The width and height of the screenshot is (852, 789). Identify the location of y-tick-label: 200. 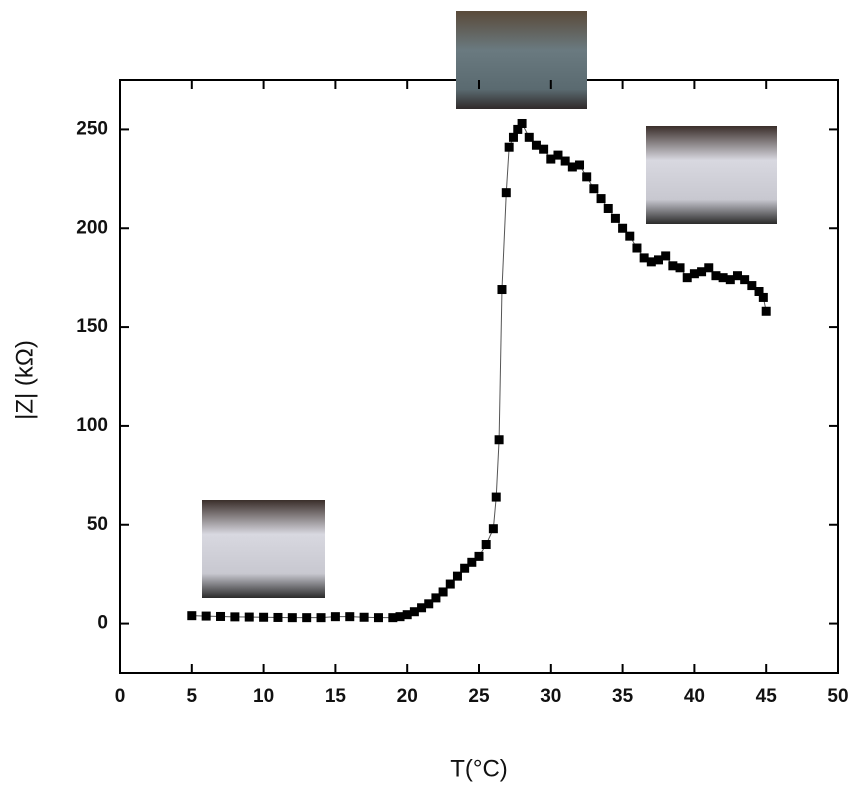
(92, 227).